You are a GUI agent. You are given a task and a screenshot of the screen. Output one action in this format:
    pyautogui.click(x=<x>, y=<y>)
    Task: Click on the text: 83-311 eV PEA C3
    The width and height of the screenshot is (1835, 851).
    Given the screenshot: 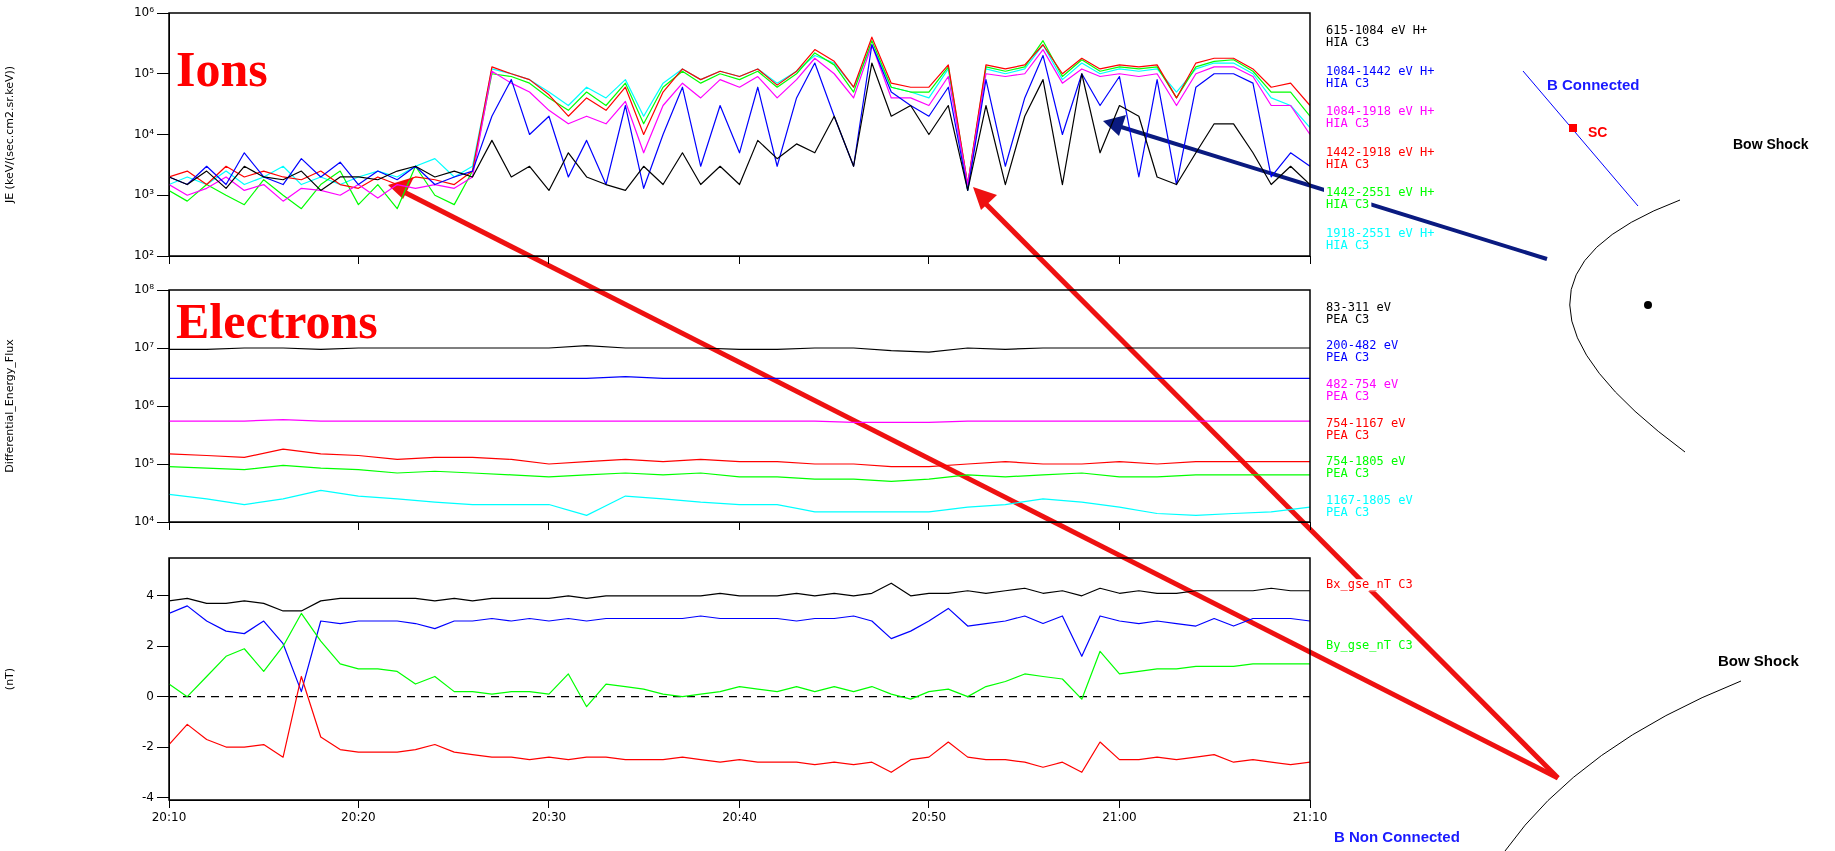 What is the action you would take?
    pyautogui.click(x=1359, y=312)
    